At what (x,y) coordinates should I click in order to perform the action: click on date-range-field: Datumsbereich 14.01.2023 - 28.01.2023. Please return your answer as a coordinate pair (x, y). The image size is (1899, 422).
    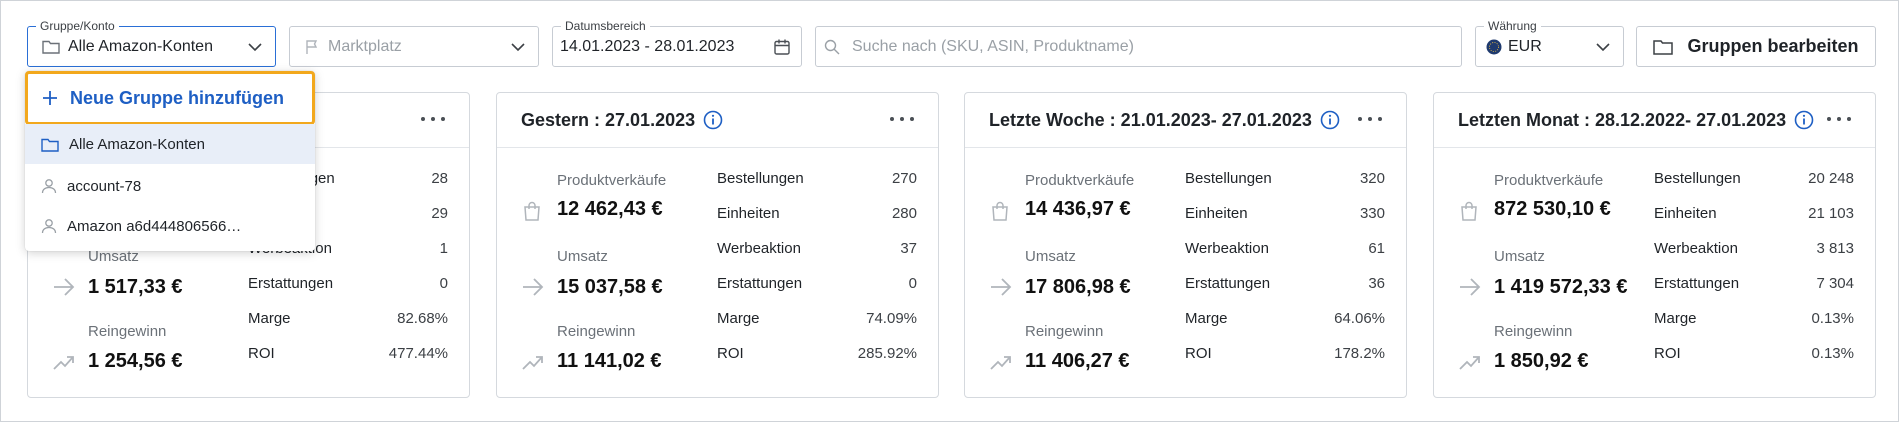
    Looking at the image, I should click on (677, 43).